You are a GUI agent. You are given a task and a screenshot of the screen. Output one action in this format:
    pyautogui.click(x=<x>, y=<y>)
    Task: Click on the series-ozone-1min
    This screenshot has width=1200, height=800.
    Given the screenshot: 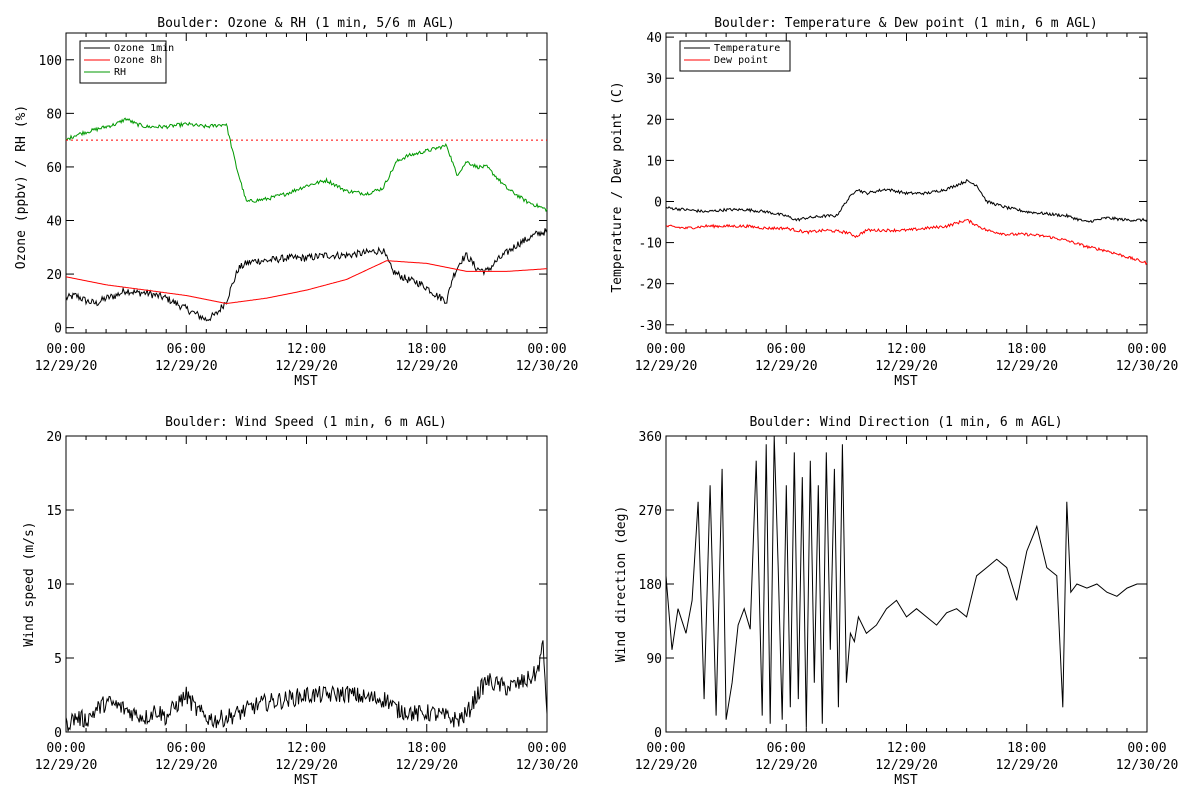 What is the action you would take?
    pyautogui.click(x=306, y=275)
    